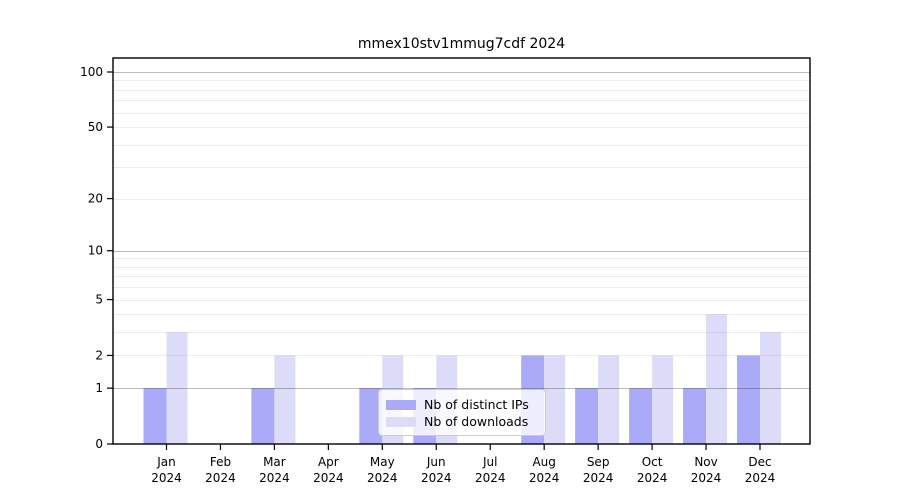 The image size is (900, 500). What do you see at coordinates (95, 199) in the screenshot?
I see `y-tick-label: 20` at bounding box center [95, 199].